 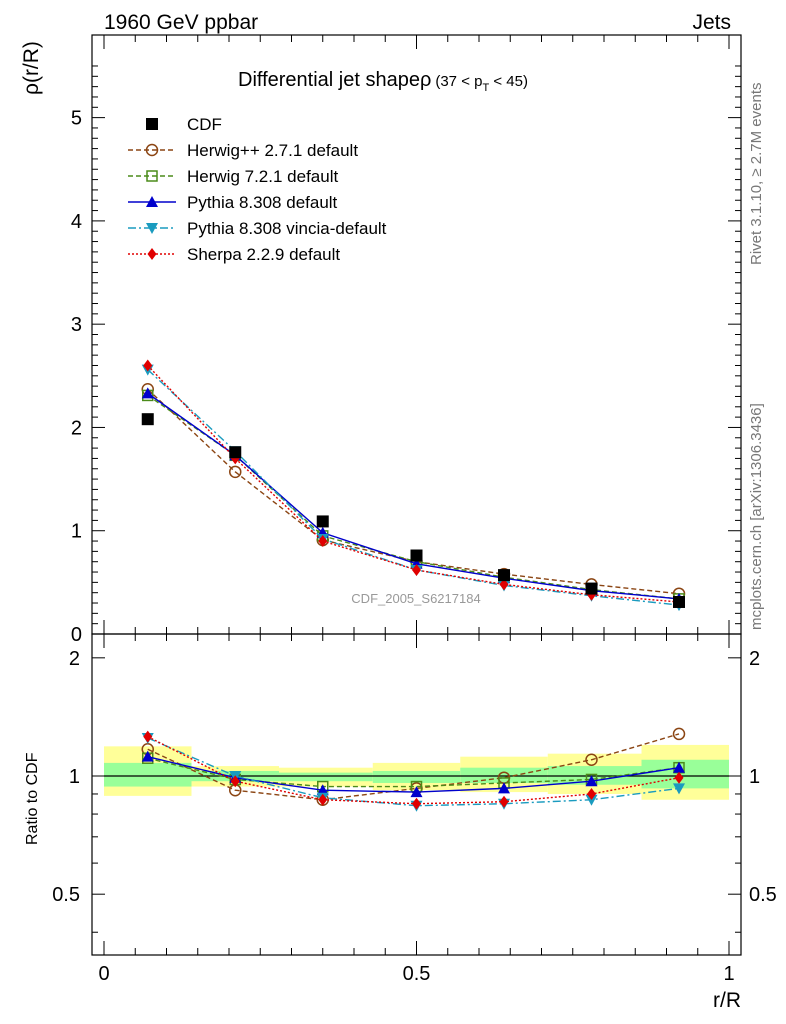 What do you see at coordinates (413, 491) in the screenshot?
I see `series-line` at bounding box center [413, 491].